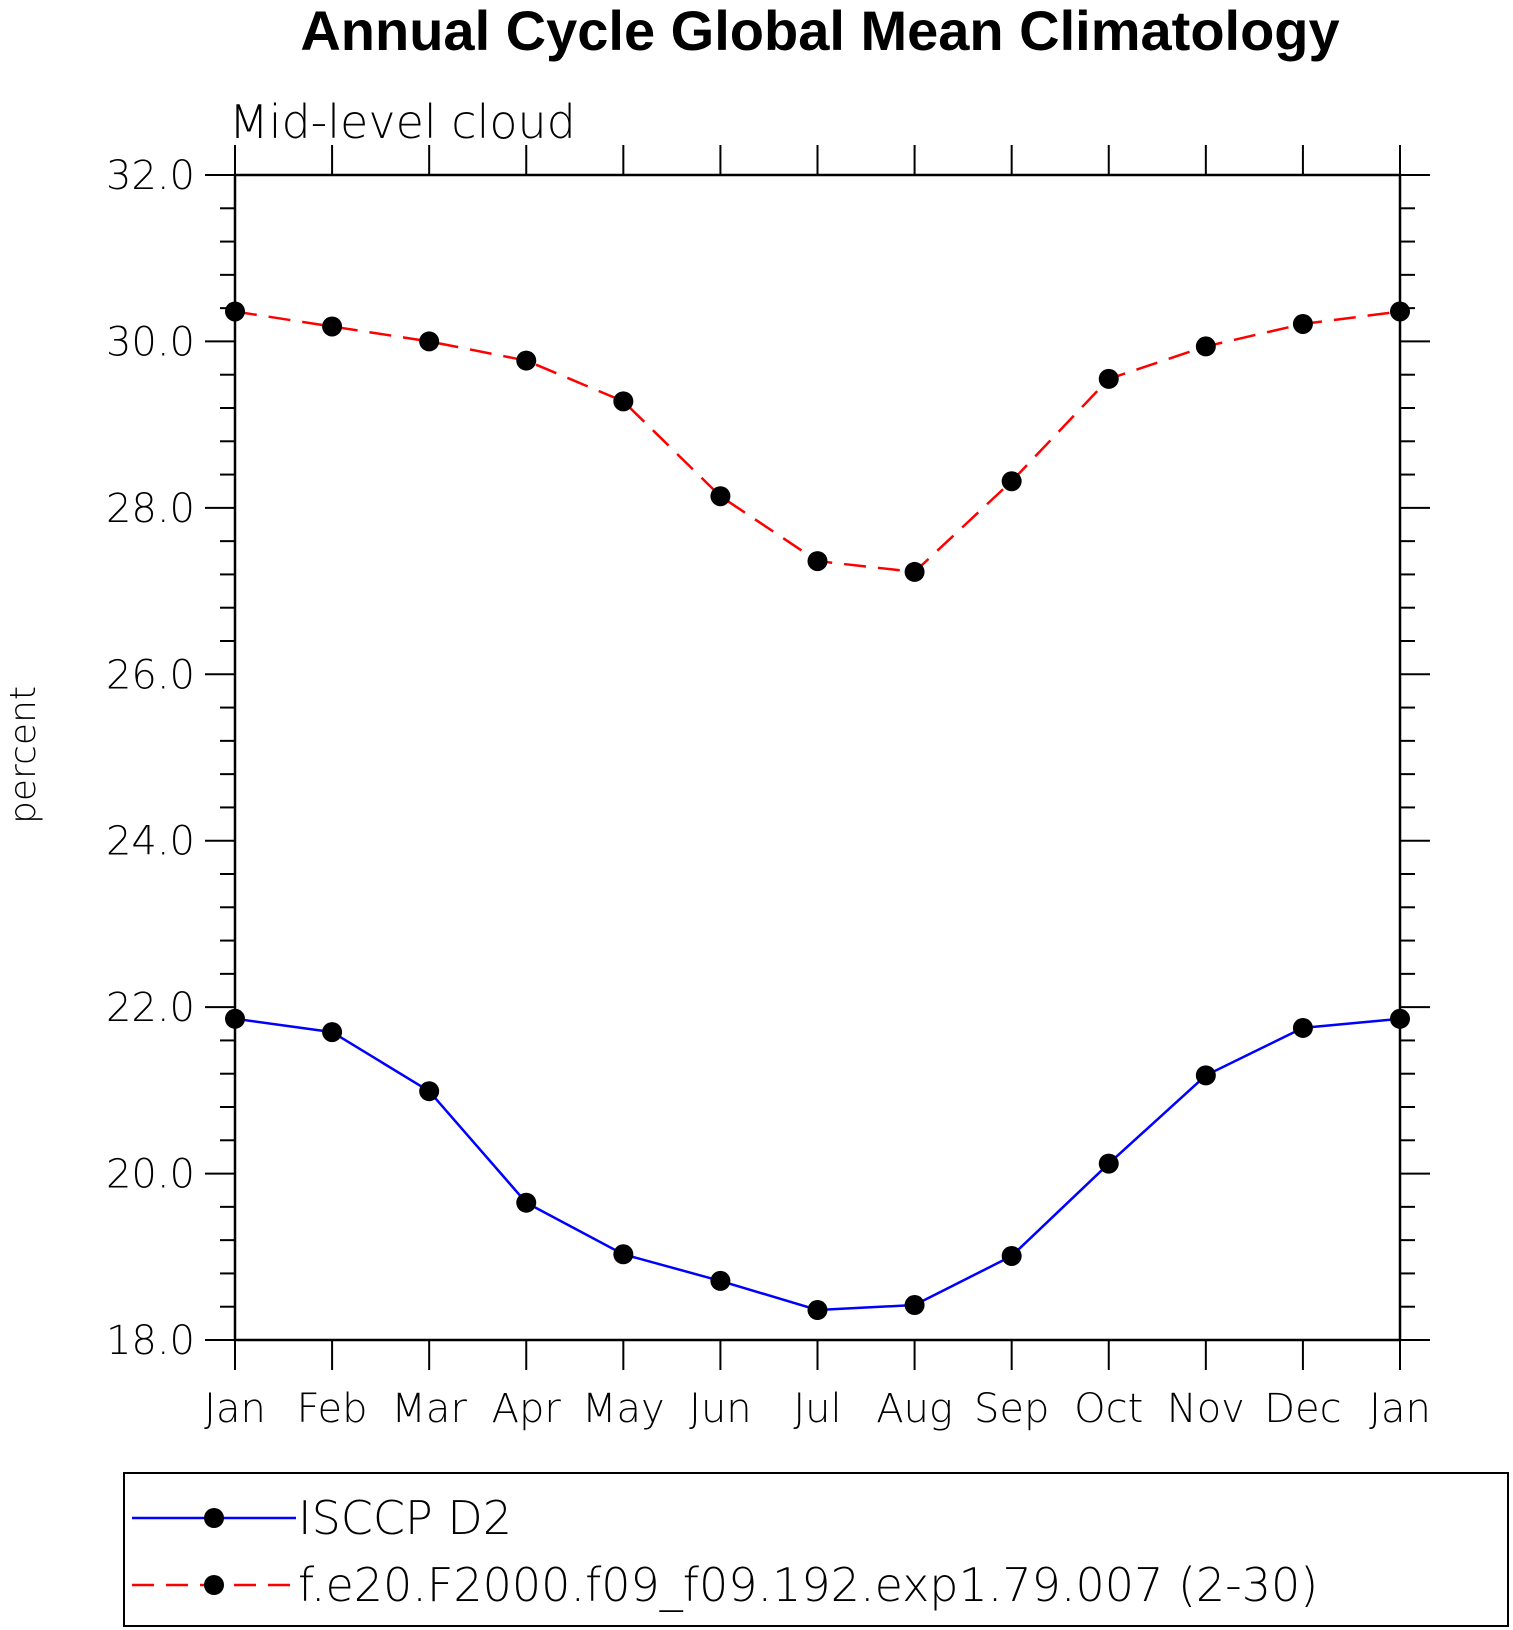 The width and height of the screenshot is (1513, 1630). Describe the element at coordinates (720, 1409) in the screenshot. I see `x-tick-label: Jun` at that location.